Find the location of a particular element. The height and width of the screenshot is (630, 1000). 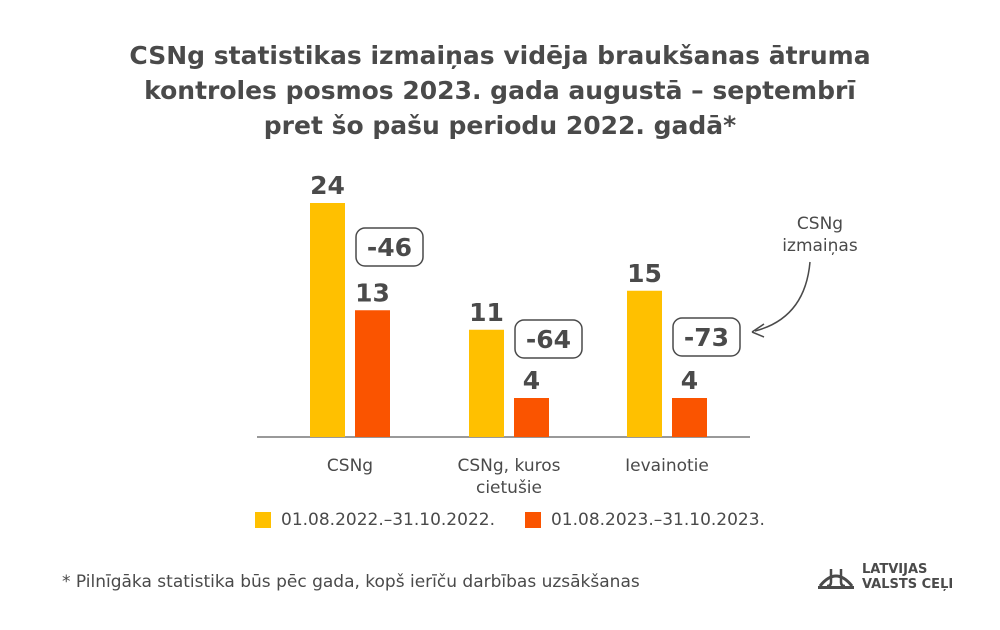

annotation-arrow is located at coordinates (782, 296).